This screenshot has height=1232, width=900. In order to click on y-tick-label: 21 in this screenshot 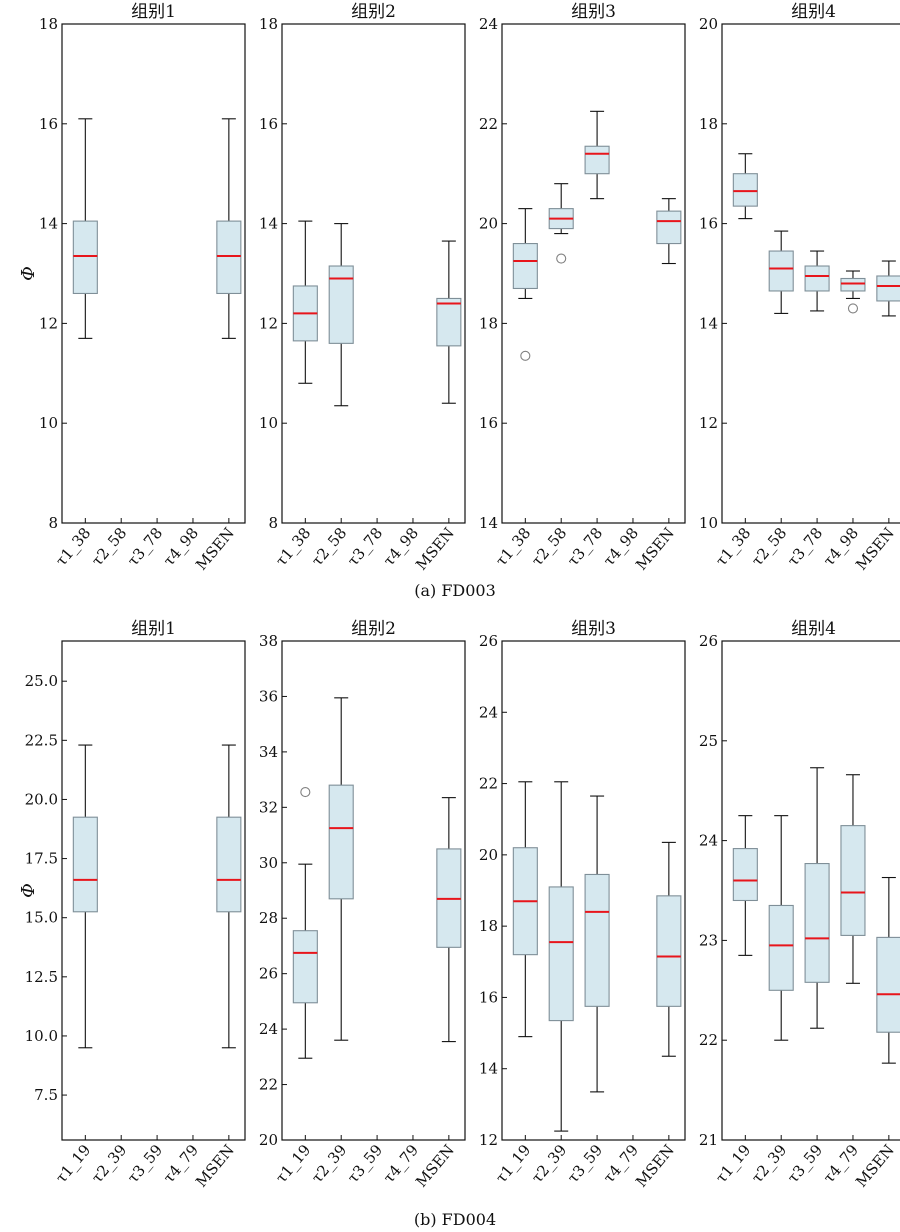, I will do `click(708, 1140)`.